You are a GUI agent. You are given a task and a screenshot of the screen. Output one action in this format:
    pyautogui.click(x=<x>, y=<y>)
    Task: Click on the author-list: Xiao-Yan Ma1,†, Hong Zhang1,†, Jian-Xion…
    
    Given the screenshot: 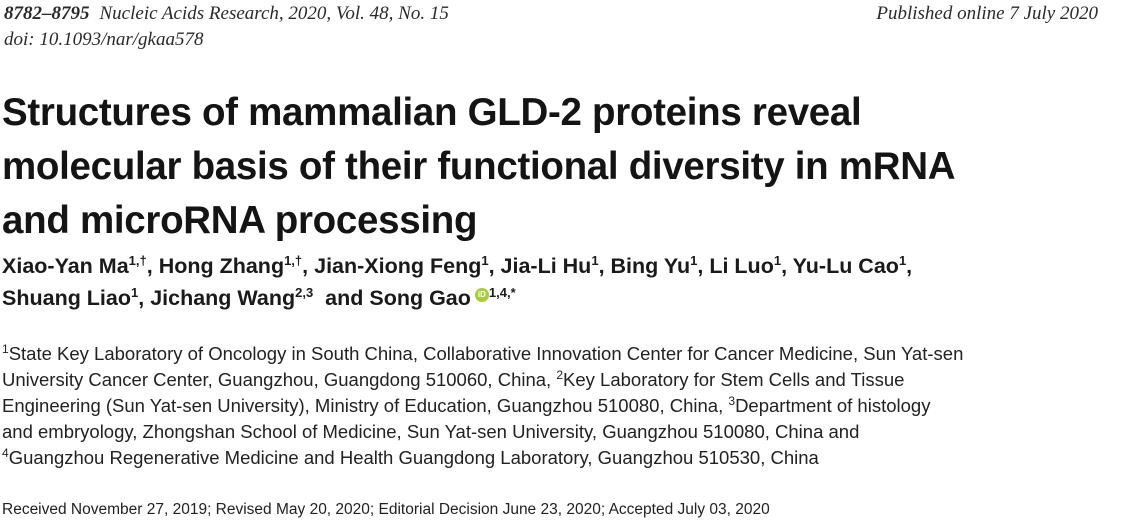 What is the action you would take?
    pyautogui.click(x=562, y=282)
    